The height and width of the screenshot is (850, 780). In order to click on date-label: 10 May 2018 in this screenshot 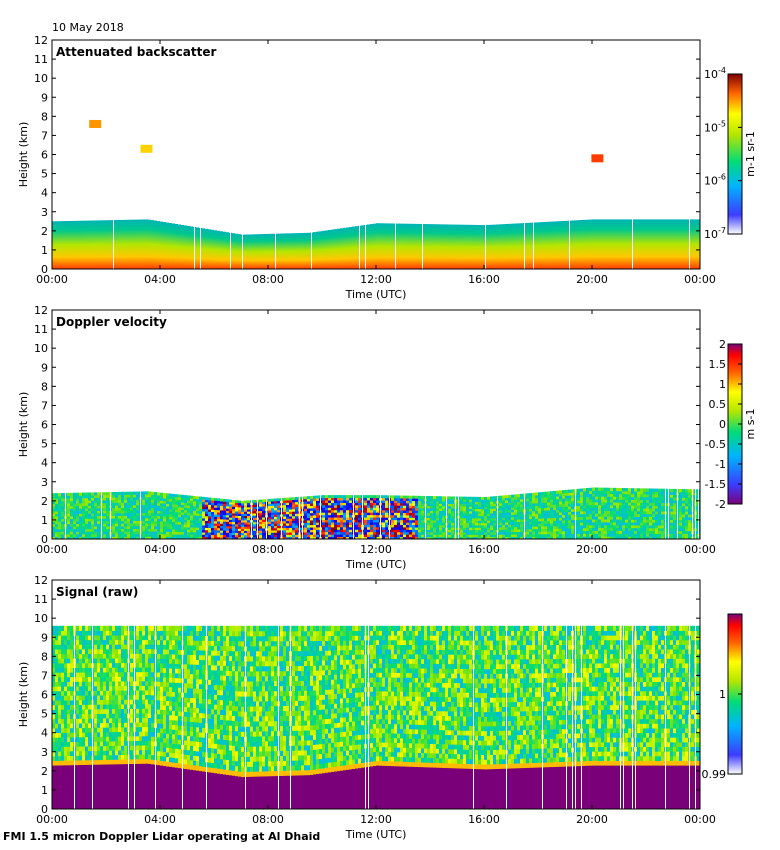, I will do `click(88, 27)`.